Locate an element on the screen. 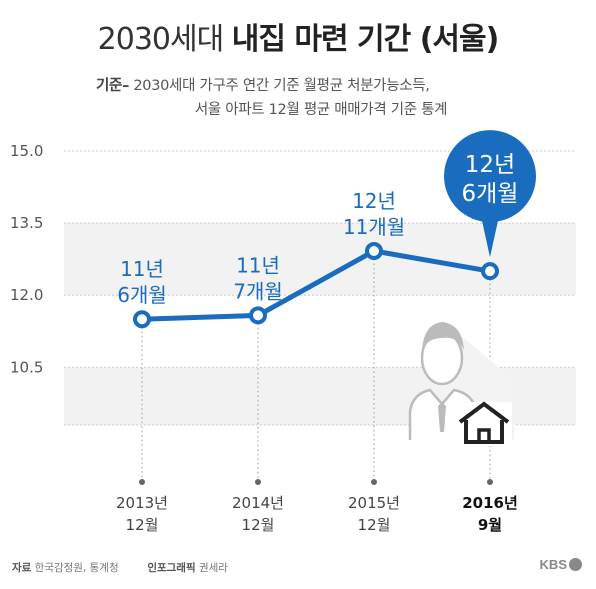  title-bold: 내집 마련 기간 (서울) is located at coordinates (365, 39).